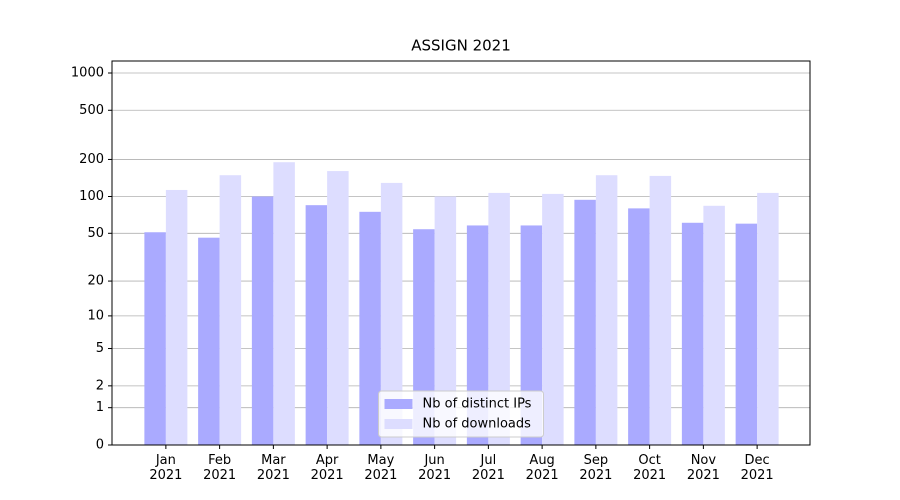 This screenshot has width=900, height=500. What do you see at coordinates (488, 468) in the screenshot?
I see `x-tick-label: Jul 2021` at bounding box center [488, 468].